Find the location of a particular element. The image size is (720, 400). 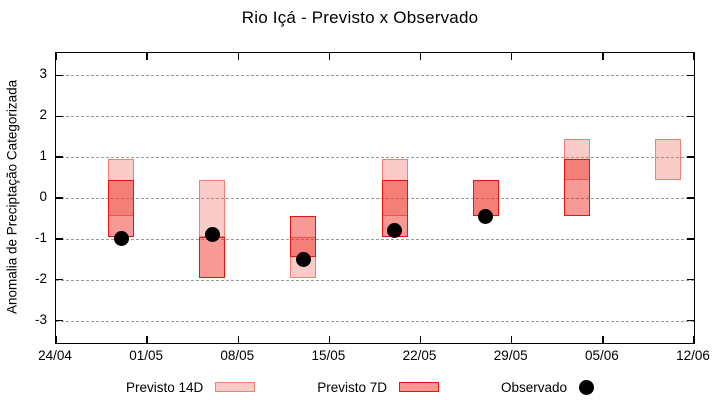

legend-item-previsto-7d: Previsto 7D is located at coordinates (378, 387).